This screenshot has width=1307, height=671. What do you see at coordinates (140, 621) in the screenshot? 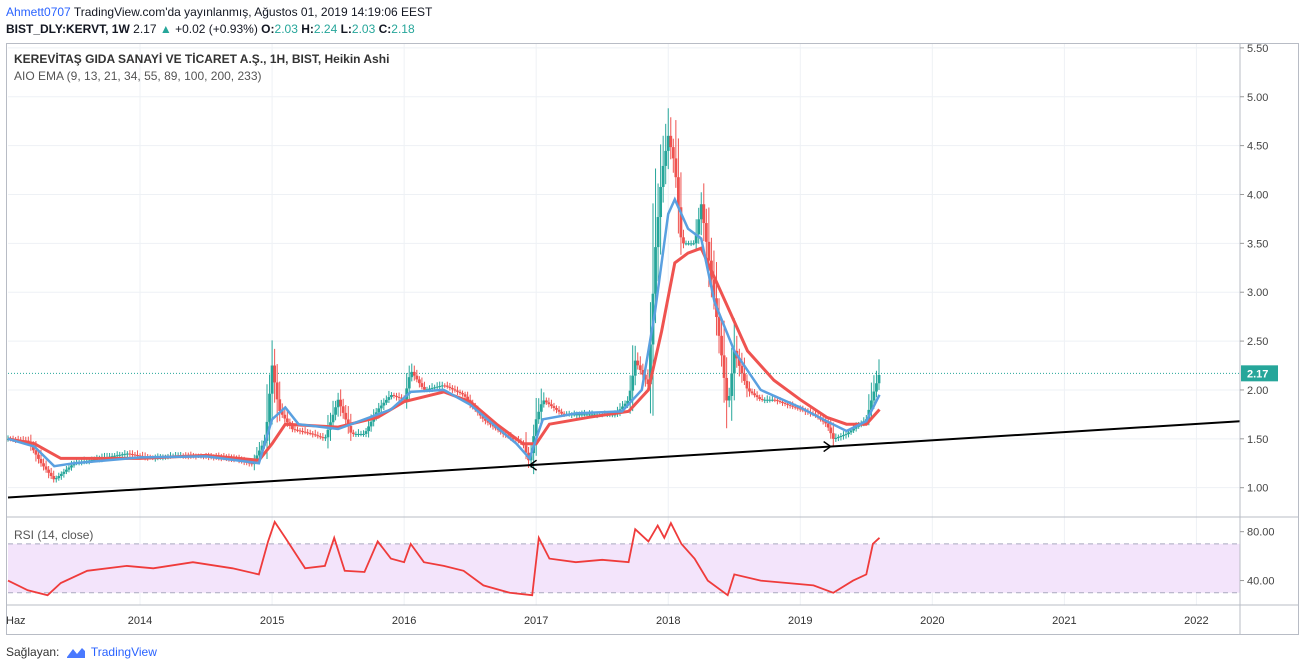
I see `time-tick-label: 2014` at bounding box center [140, 621].